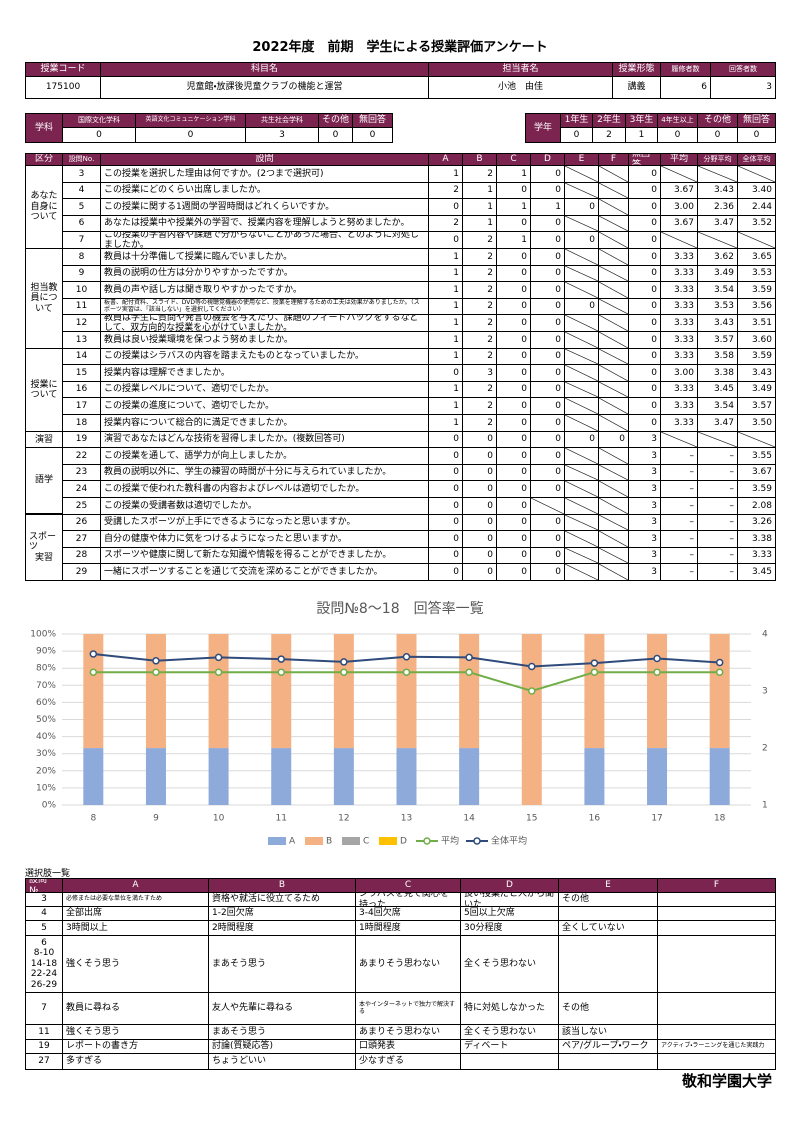 This screenshot has width=800, height=1131. What do you see at coordinates (520, 87) in the screenshot?
I see `course-value: 小池 由佳` at bounding box center [520, 87].